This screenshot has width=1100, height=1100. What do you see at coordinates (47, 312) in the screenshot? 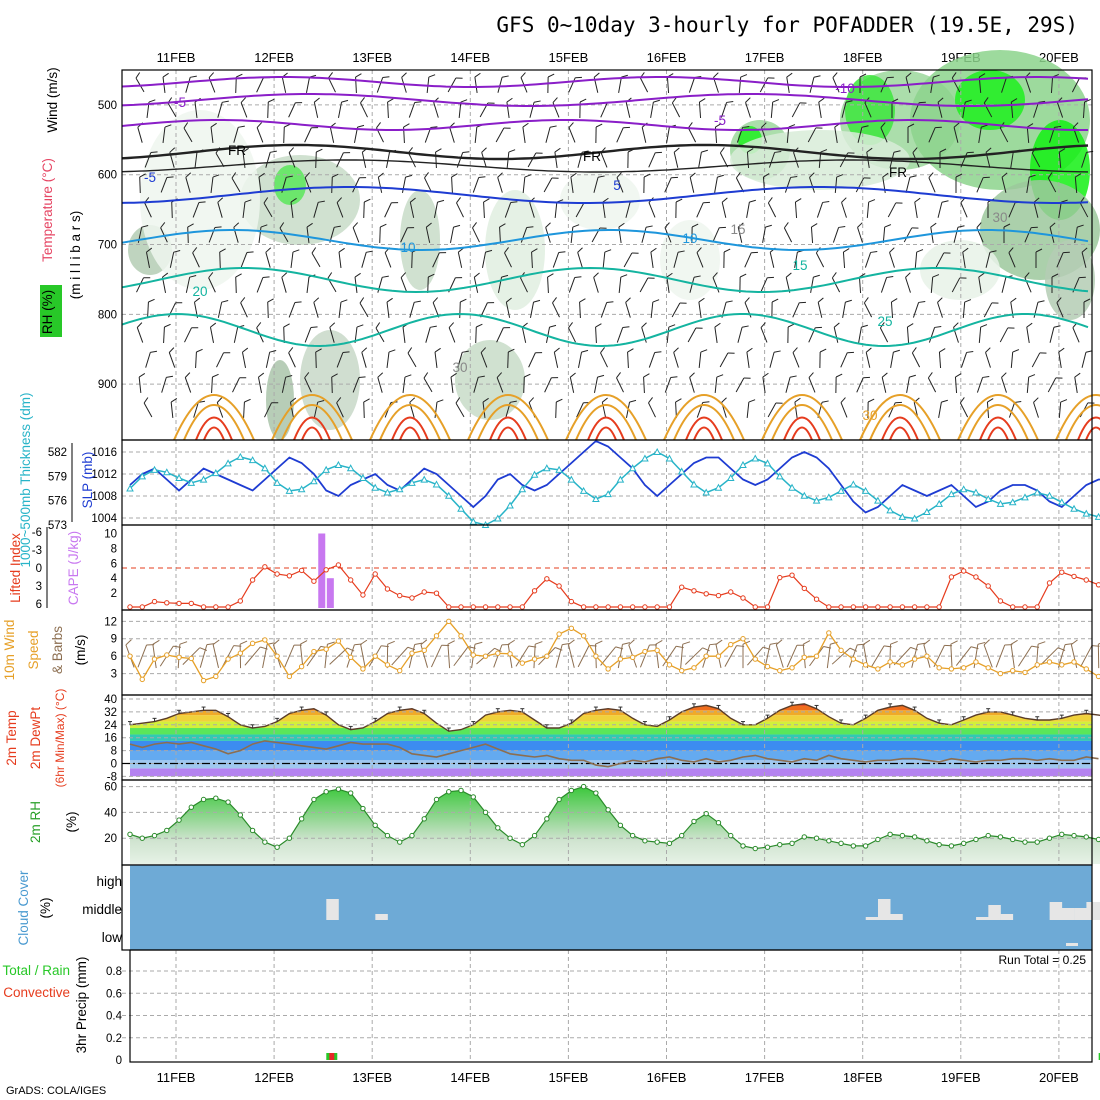
I see `rh-label: RH (%)` at bounding box center [47, 312].